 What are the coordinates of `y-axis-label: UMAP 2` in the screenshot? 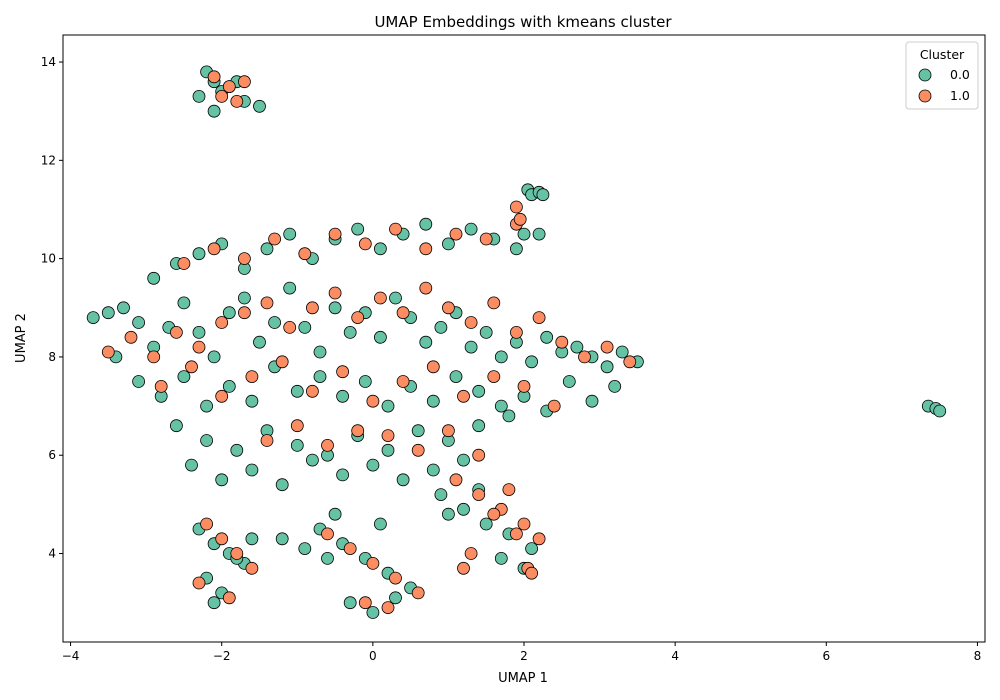 It's located at (21, 338).